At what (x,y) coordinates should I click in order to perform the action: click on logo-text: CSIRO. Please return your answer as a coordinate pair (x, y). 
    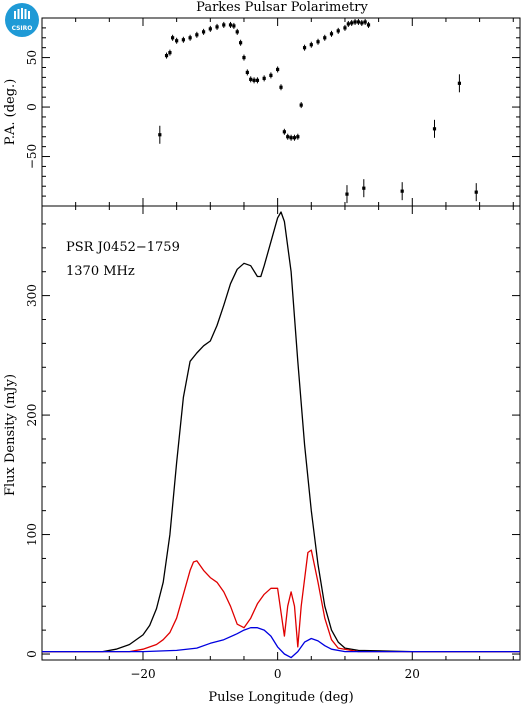
    Looking at the image, I should click on (22, 28).